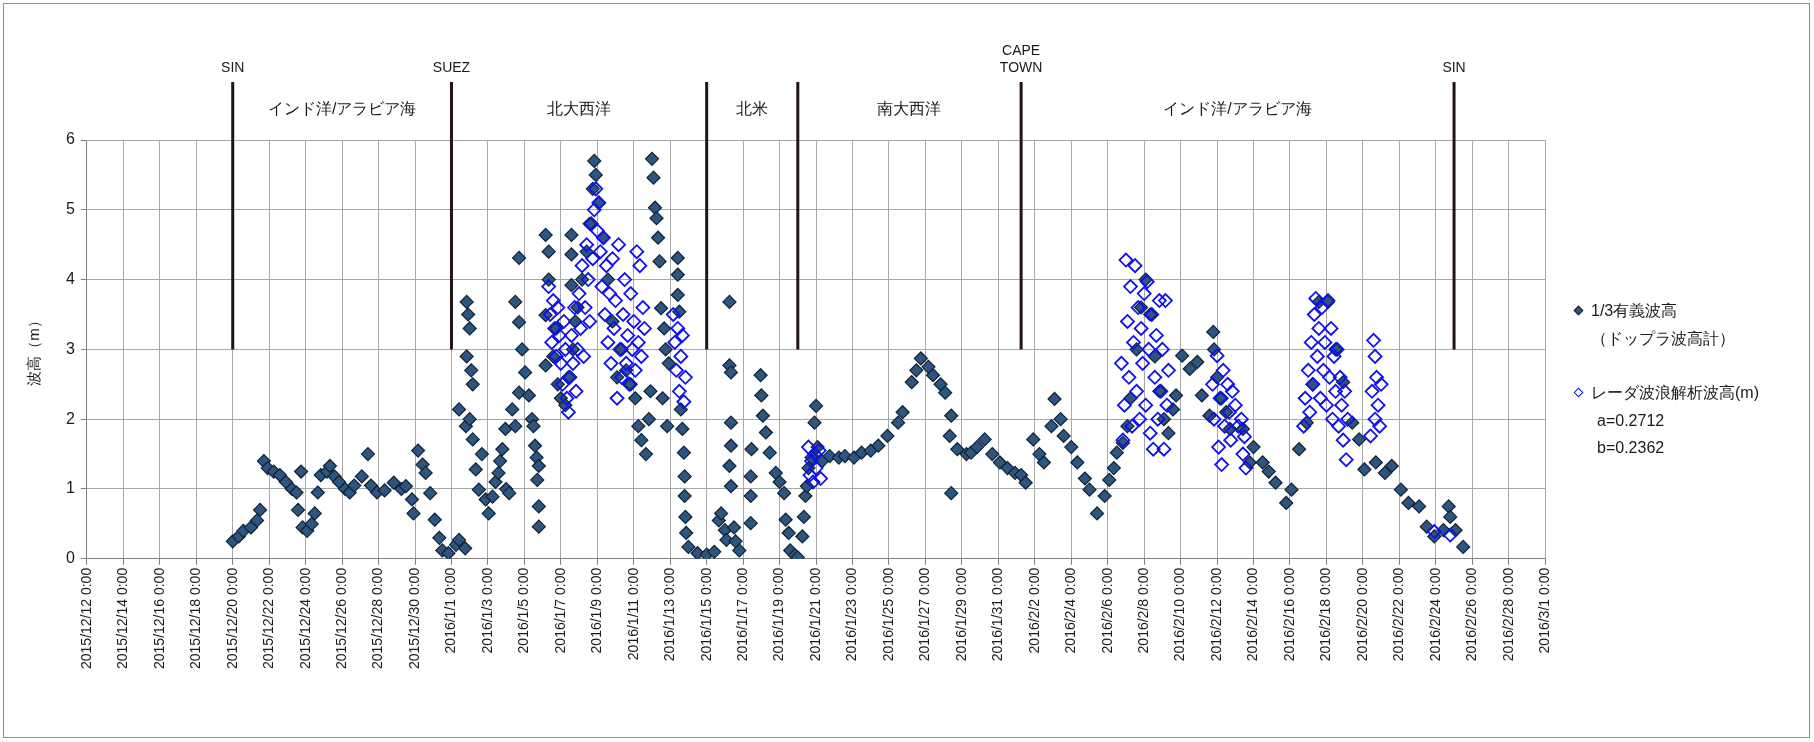 The width and height of the screenshot is (1814, 742). Describe the element at coordinates (669, 614) in the screenshot. I see `x-tick-label: 2016/1/13 0:00` at that location.